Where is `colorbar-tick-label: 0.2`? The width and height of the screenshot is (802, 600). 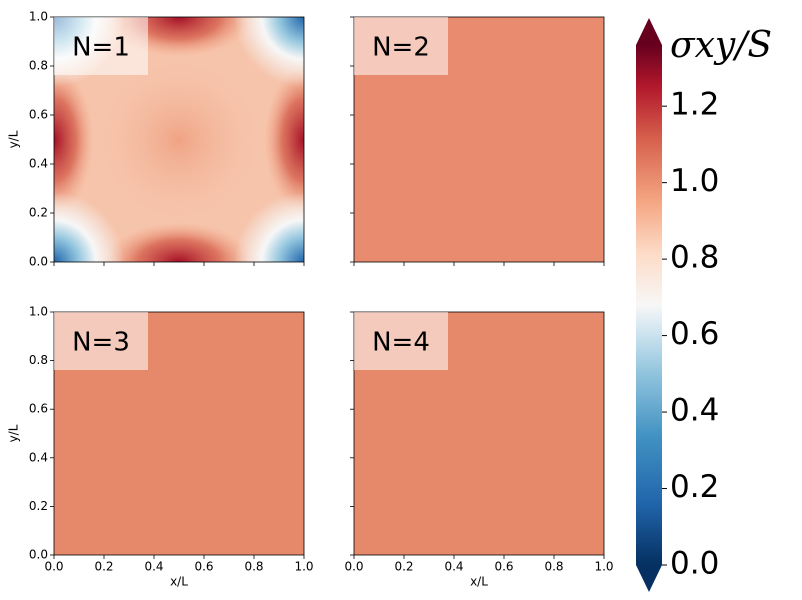 colorbar-tick-label: 0.2 is located at coordinates (694, 487).